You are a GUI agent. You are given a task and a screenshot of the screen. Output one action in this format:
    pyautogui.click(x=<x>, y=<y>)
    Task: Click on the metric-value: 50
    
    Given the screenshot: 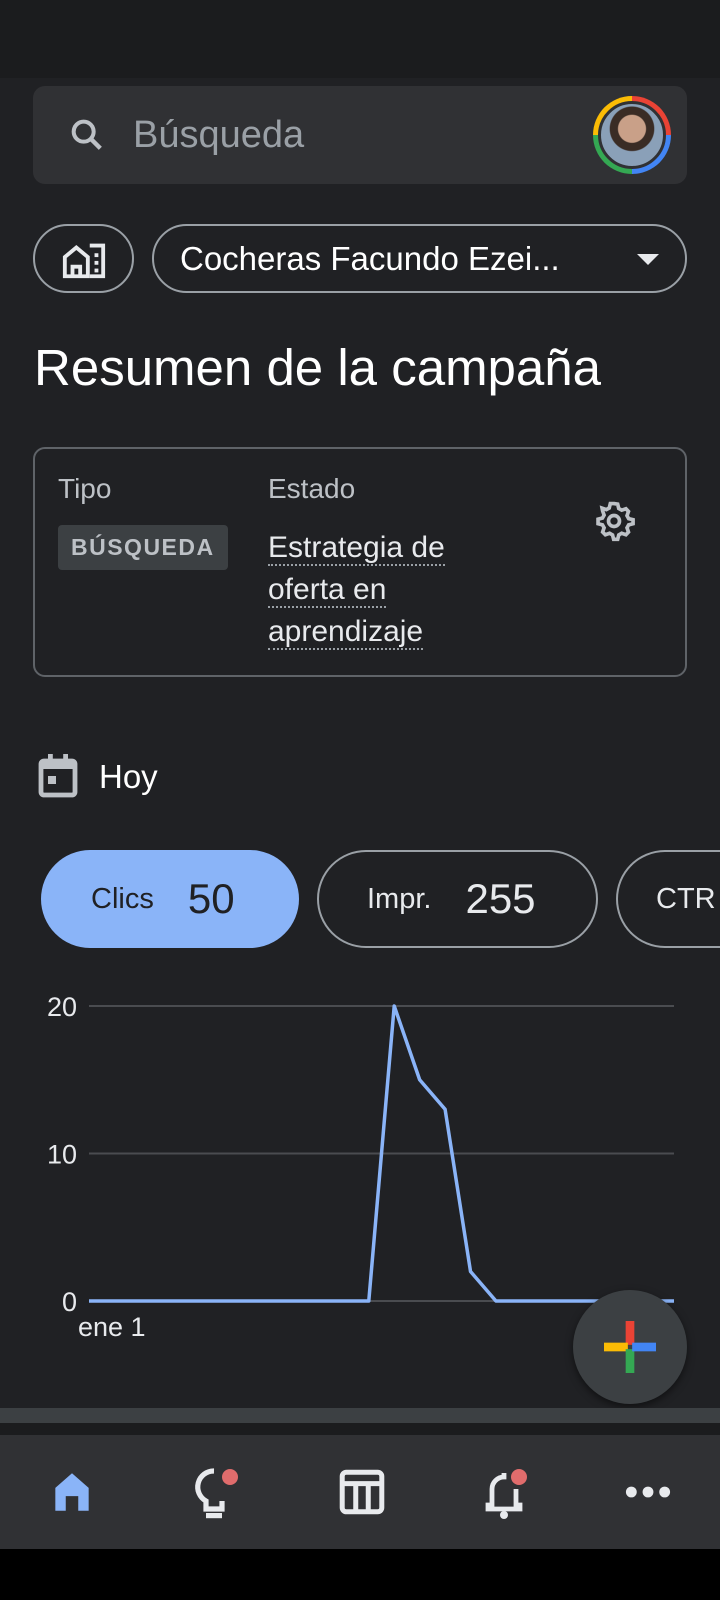 What is the action you would take?
    pyautogui.click(x=211, y=898)
    